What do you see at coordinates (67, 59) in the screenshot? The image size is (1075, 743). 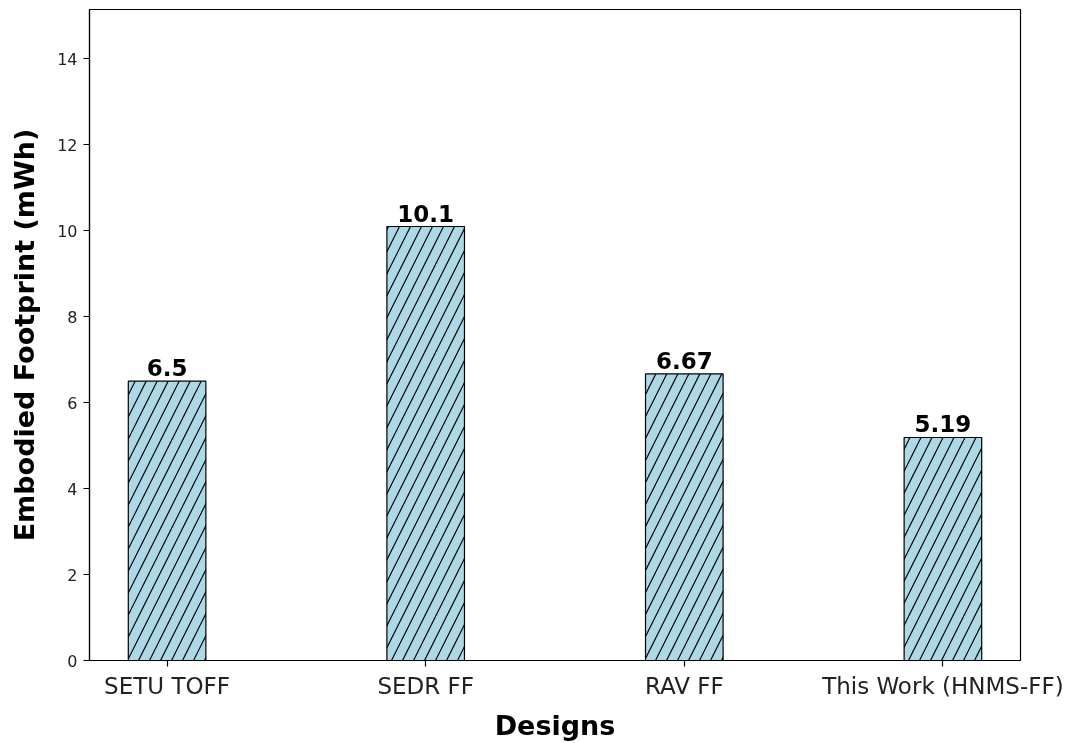 I see `y-tick-label: 14` at bounding box center [67, 59].